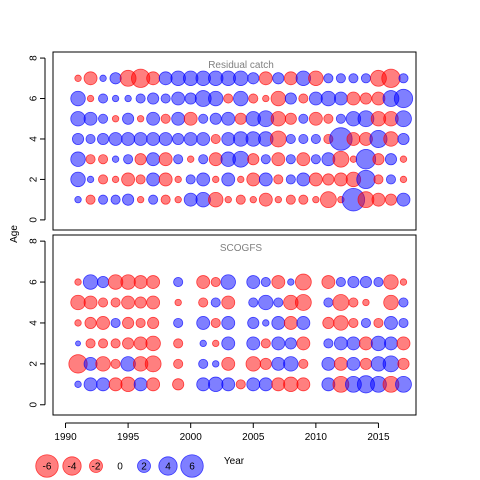 The image size is (480, 480). What do you see at coordinates (290, 98) in the screenshot?
I see `bubble-p1-age6-2008` at bounding box center [290, 98].